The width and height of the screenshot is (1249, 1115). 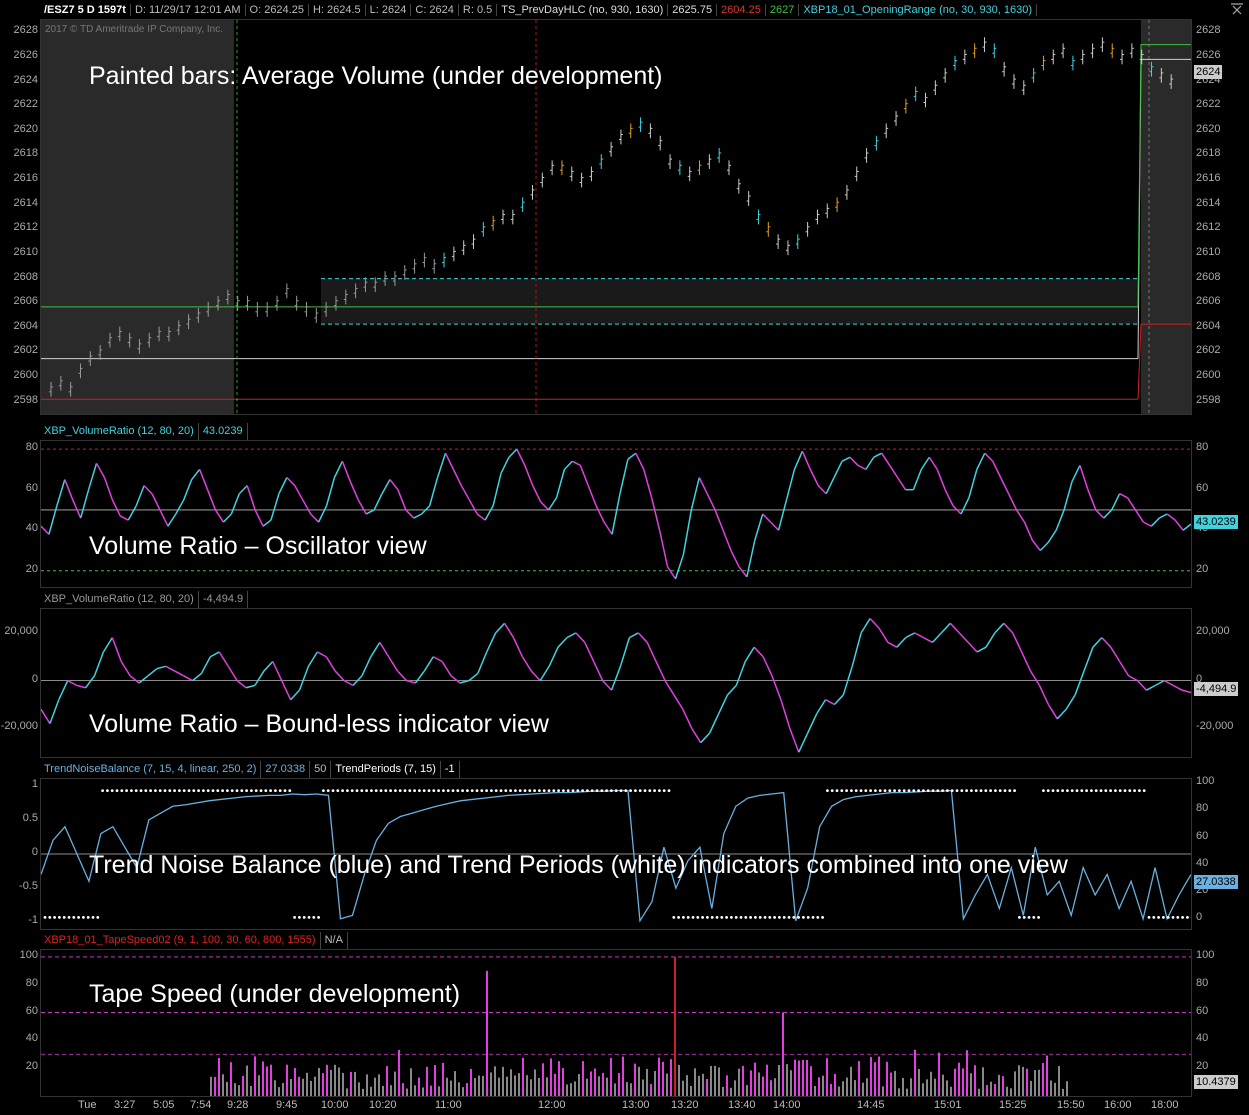 I want to click on y-tick-label: 2624, so click(x=25, y=79).